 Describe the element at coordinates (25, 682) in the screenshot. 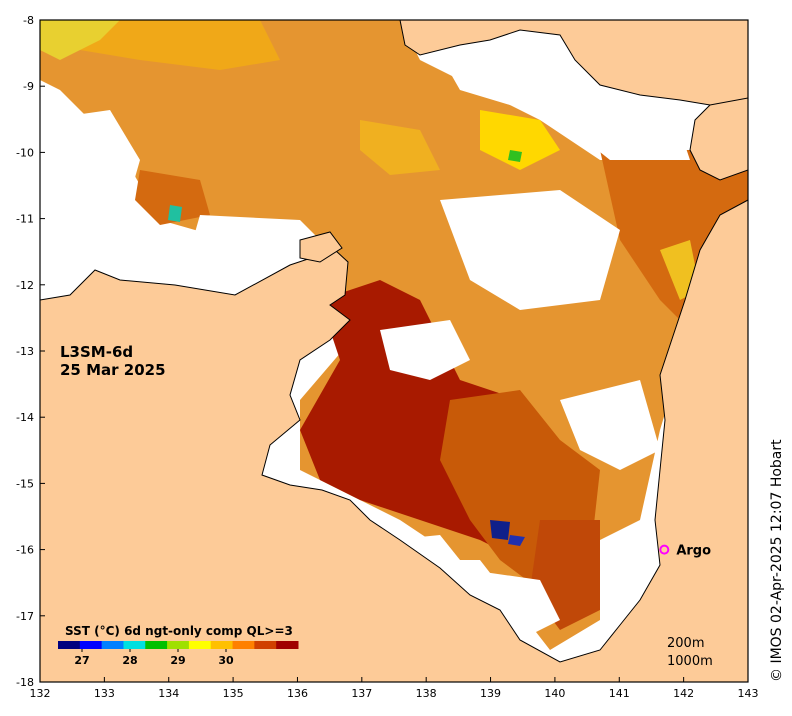

I see `lat-tick-label: -18` at that location.